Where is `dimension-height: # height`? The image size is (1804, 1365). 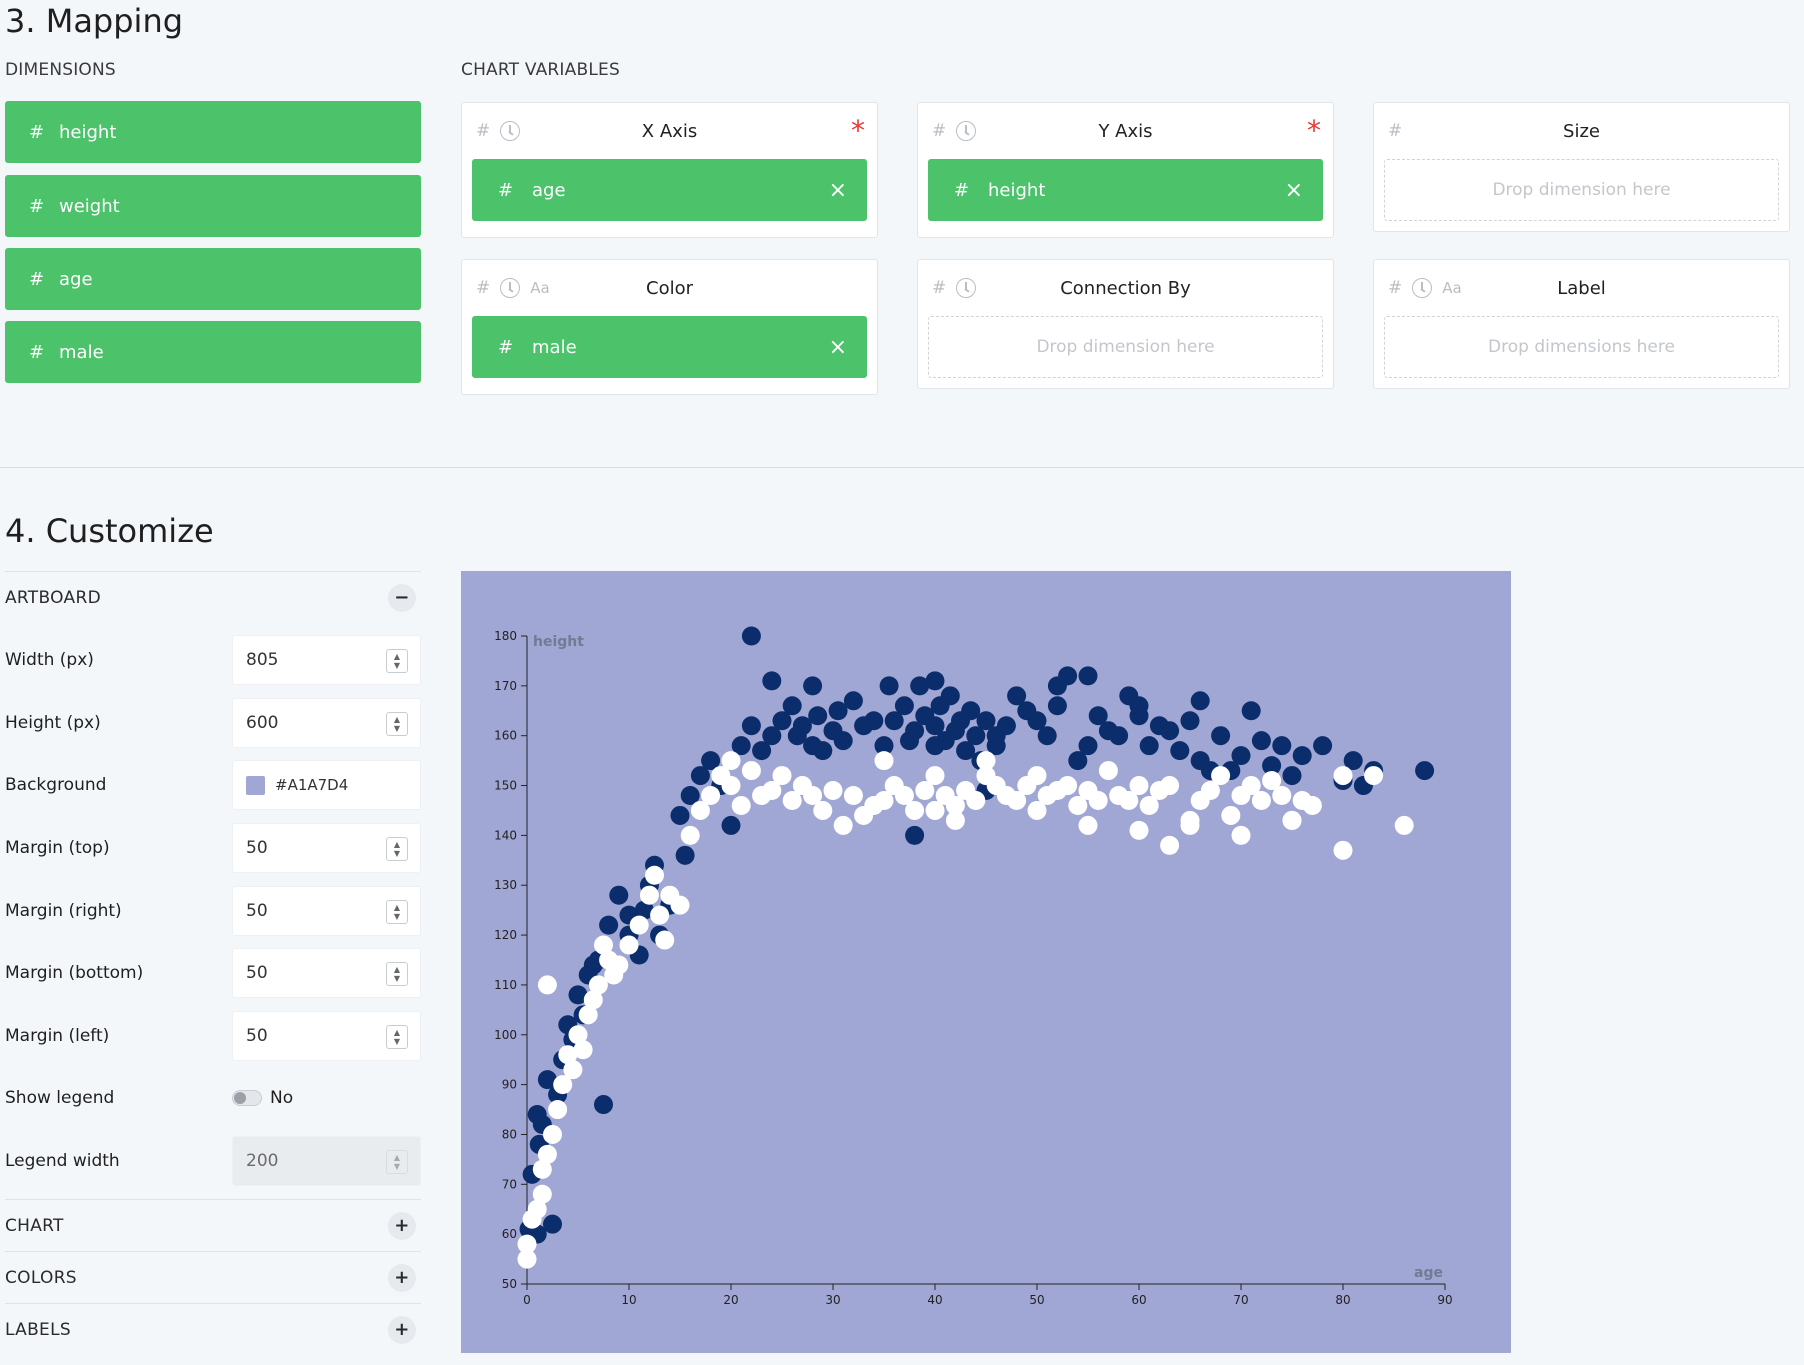 dimension-height: # height is located at coordinates (213, 132).